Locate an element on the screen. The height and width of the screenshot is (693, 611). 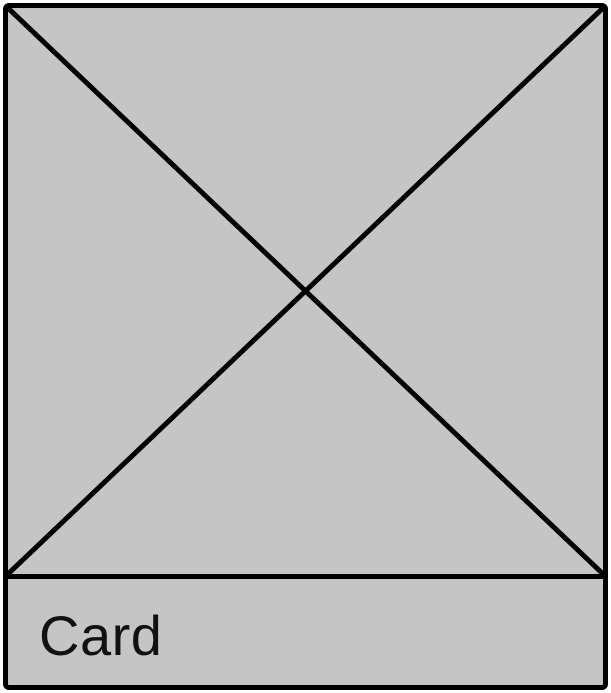
card-title: Card is located at coordinates (101, 635).